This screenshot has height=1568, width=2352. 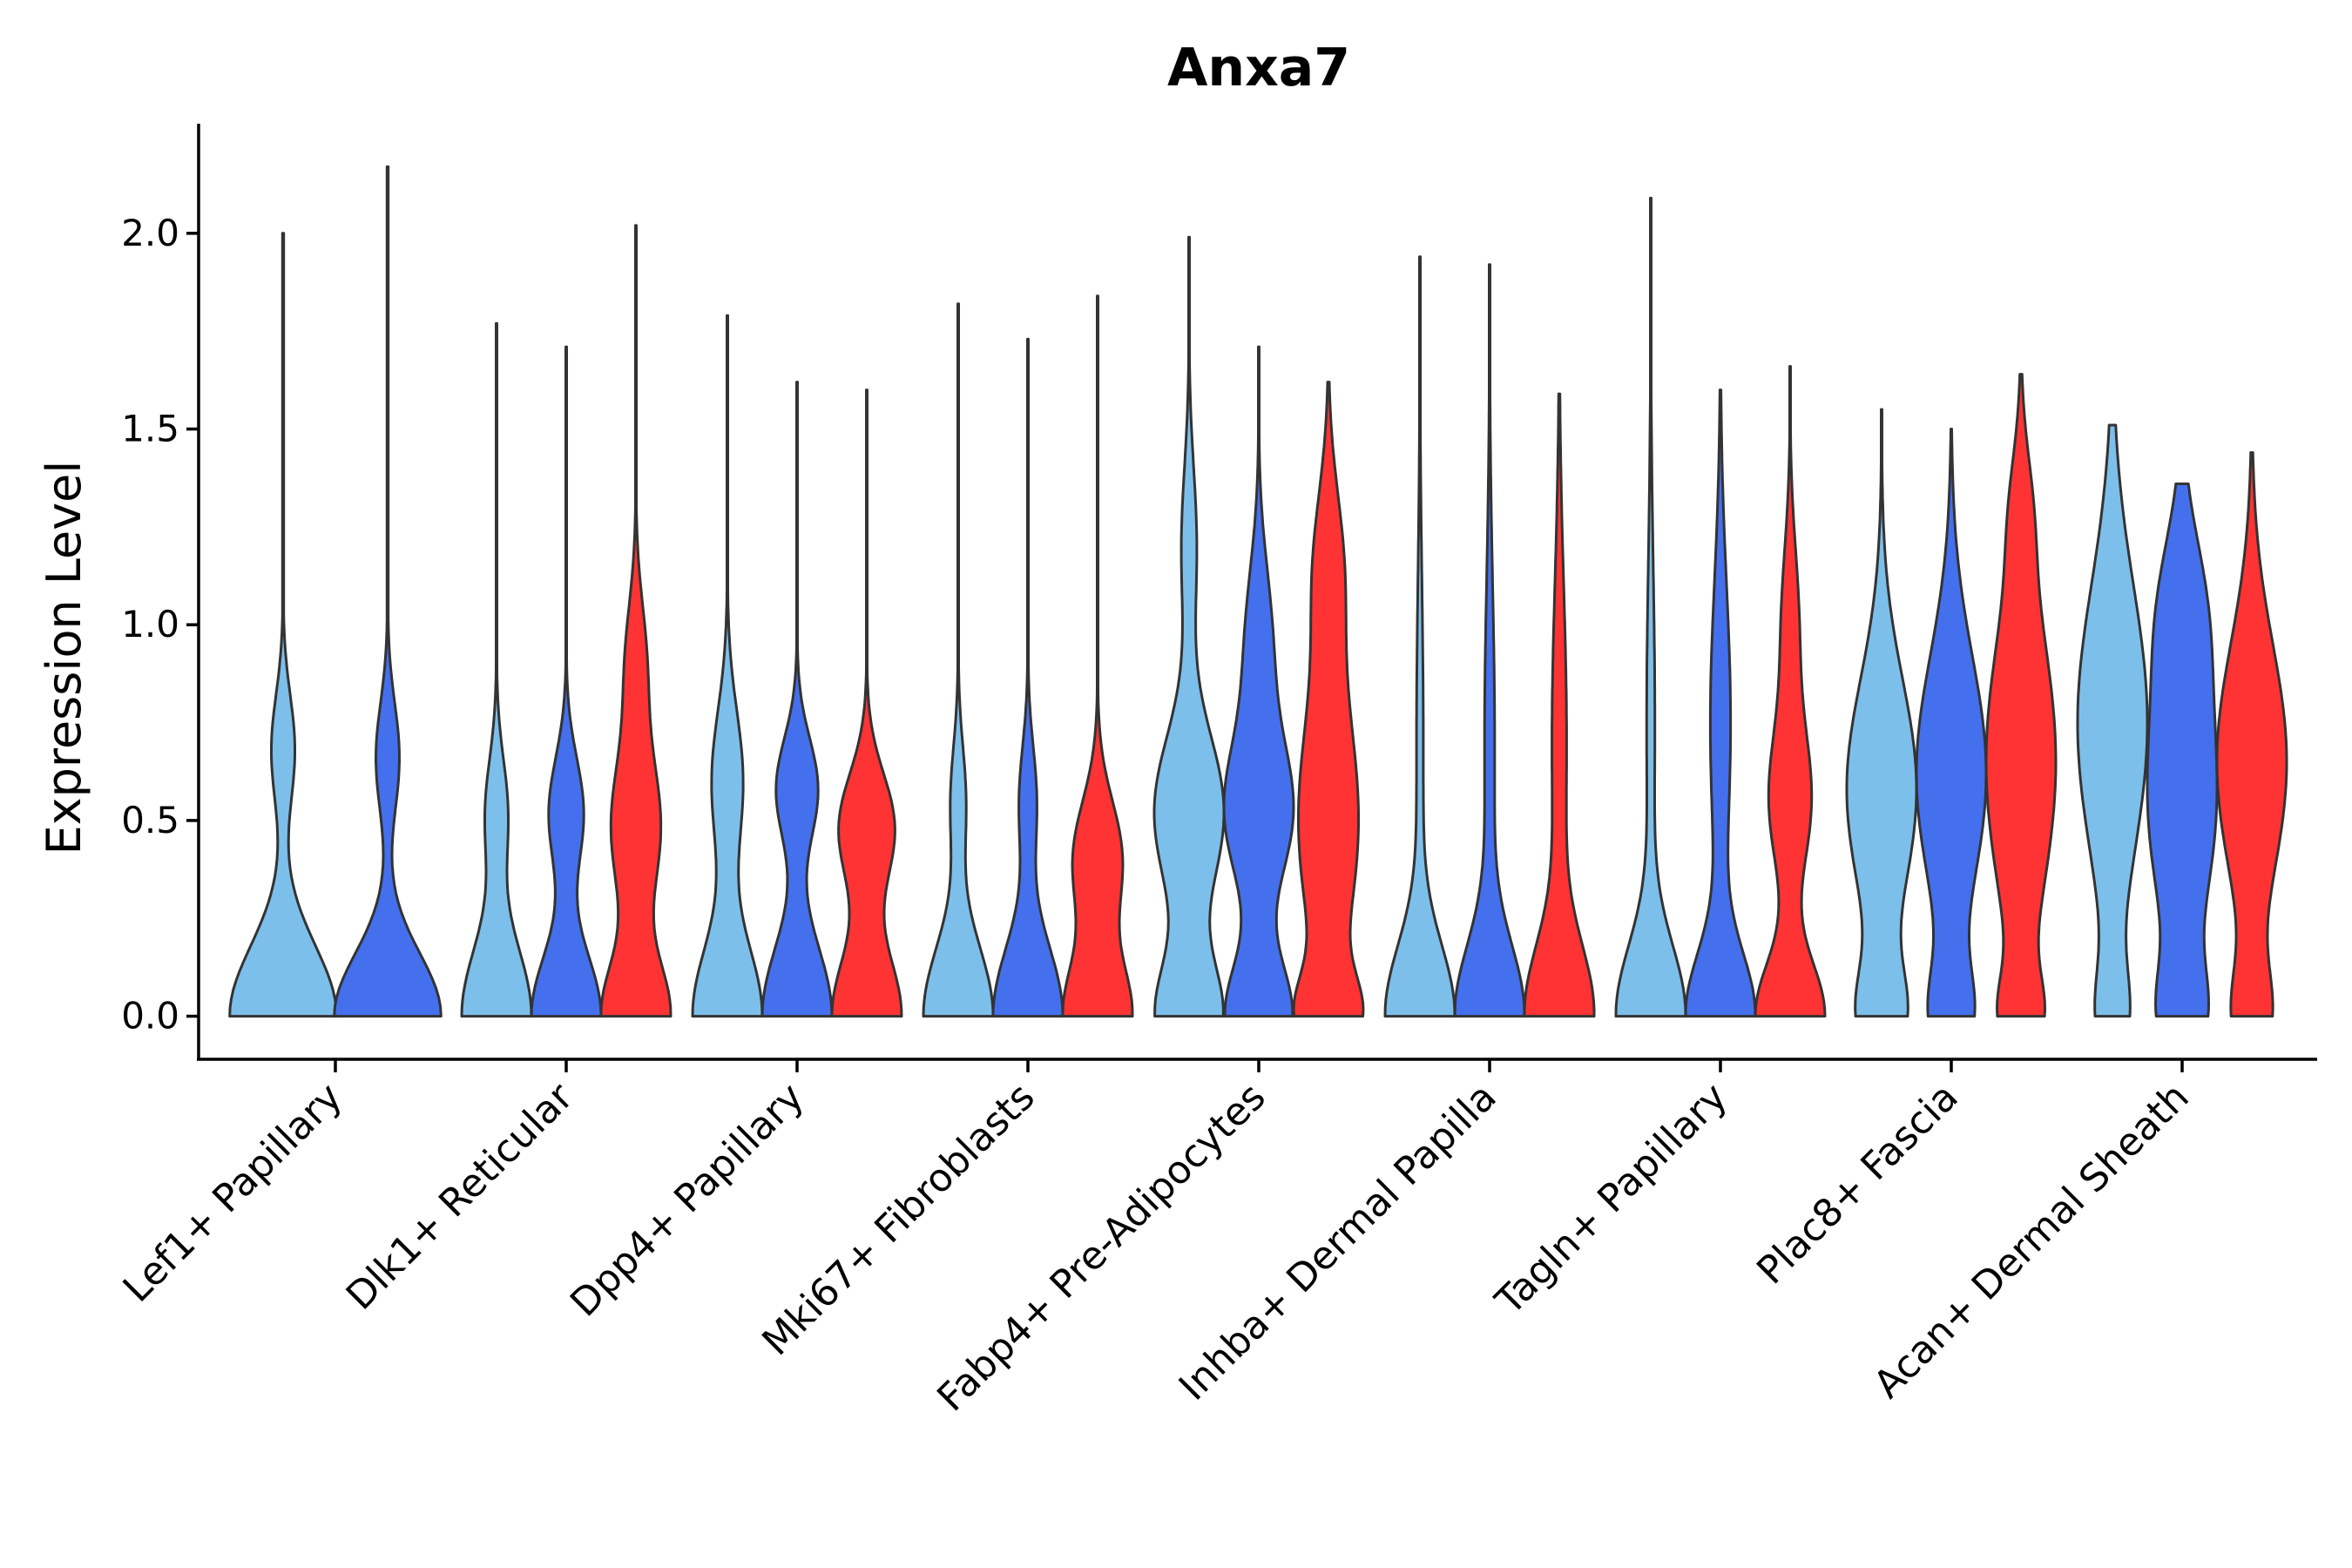 I want to click on y-axis-label: Expression Level, so click(x=64, y=658).